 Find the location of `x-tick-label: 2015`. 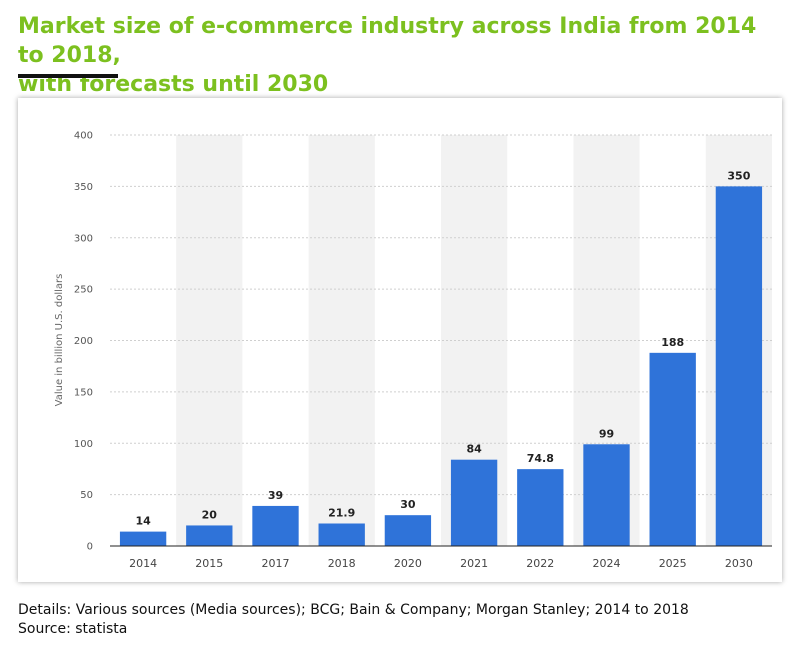

x-tick-label: 2015 is located at coordinates (209, 563).